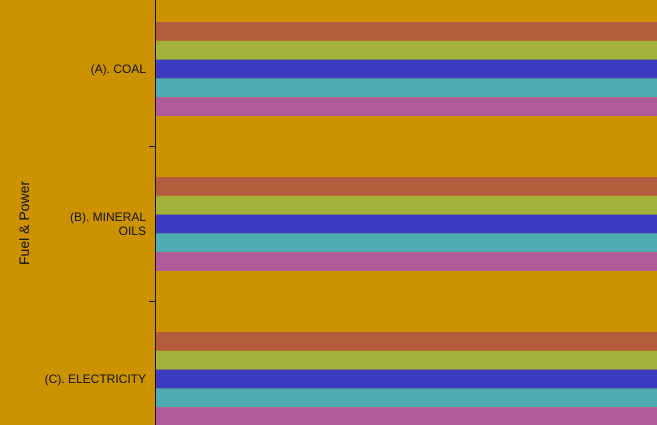 The height and width of the screenshot is (425, 657). I want to click on bar-cat3-series3, so click(406, 379).